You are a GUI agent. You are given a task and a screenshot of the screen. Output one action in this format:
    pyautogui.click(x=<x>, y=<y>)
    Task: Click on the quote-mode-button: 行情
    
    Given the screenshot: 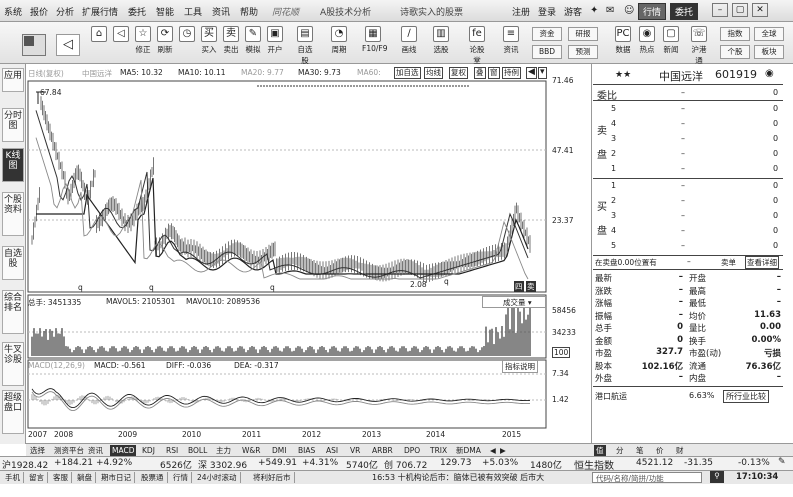 What is the action you would take?
    pyautogui.click(x=652, y=11)
    